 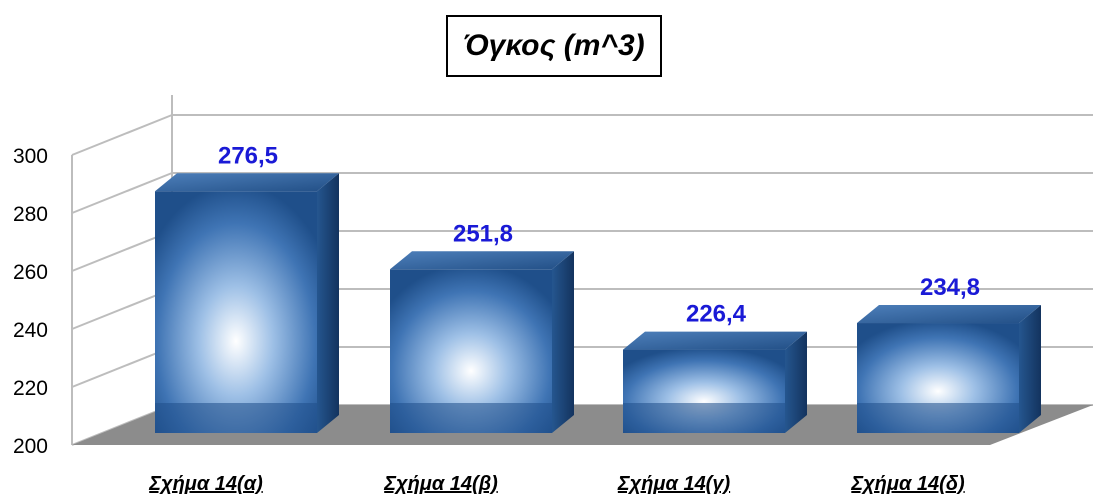 What do you see at coordinates (554, 46) in the screenshot?
I see `chart-title: Όγκος (m^3)` at bounding box center [554, 46].